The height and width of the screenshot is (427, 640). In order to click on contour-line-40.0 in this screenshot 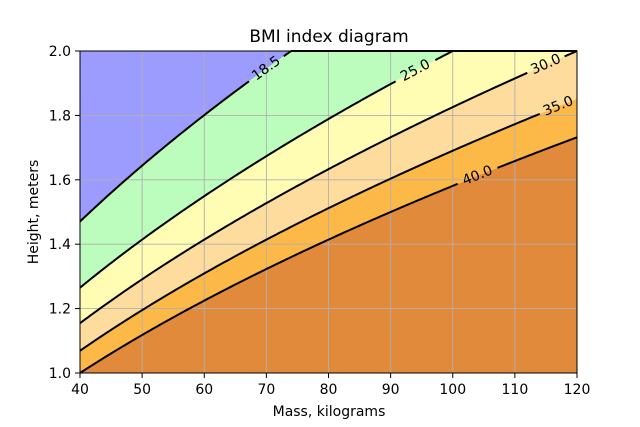, I will do `click(537, 152)`.